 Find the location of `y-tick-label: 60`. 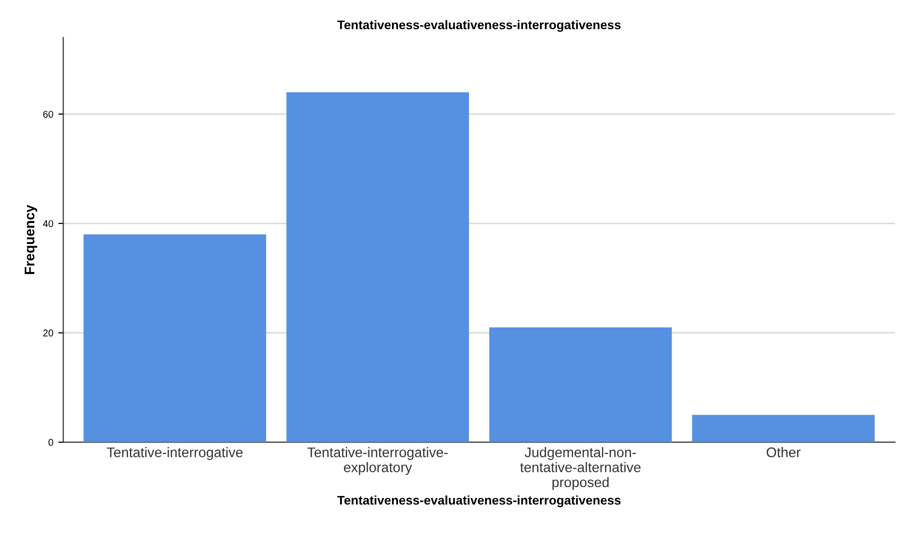

y-tick-label: 60 is located at coordinates (48, 114).